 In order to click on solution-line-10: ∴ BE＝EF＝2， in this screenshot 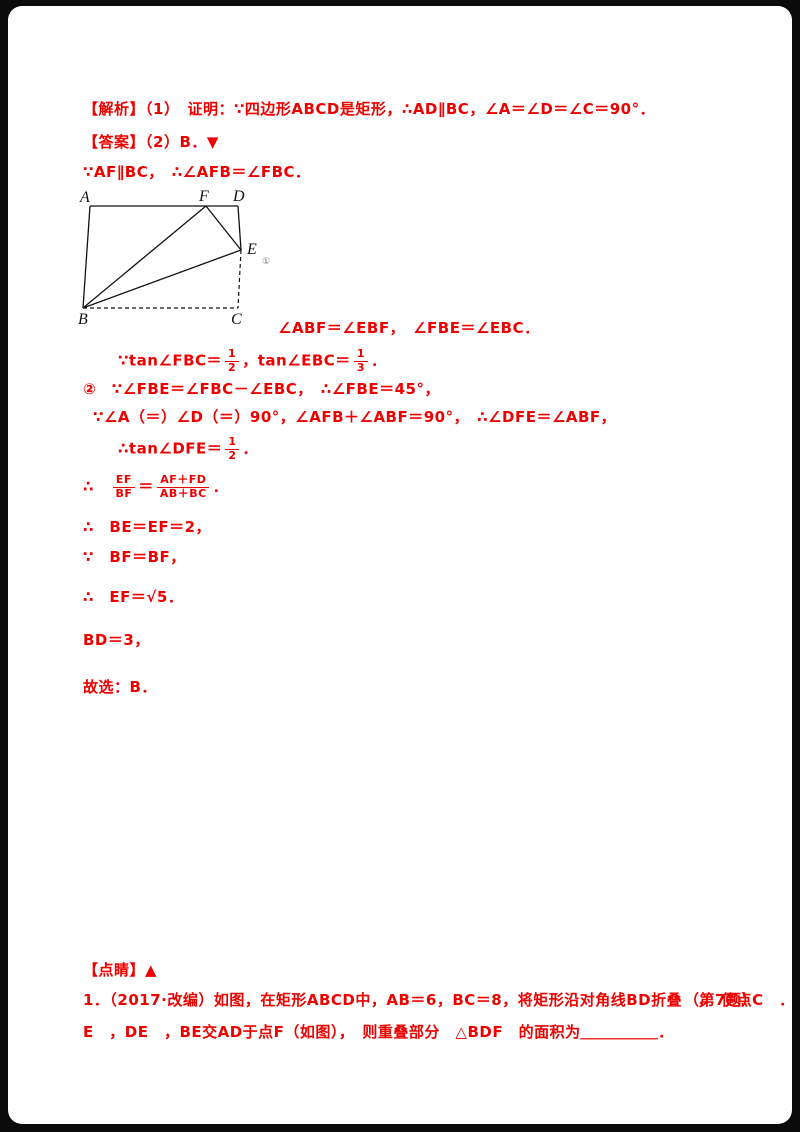, I will do `click(147, 527)`.